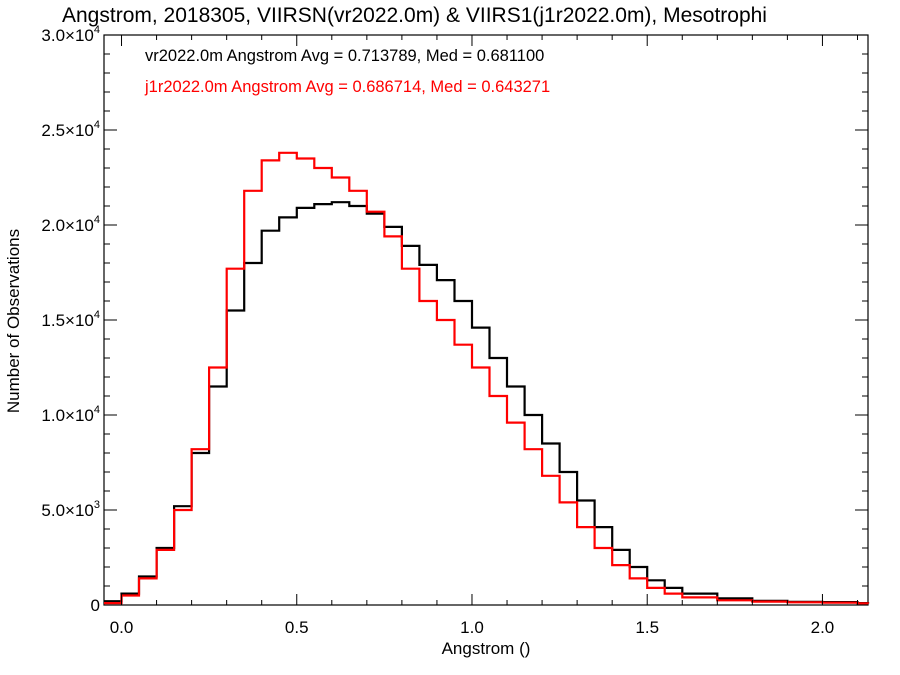  Describe the element at coordinates (70, 34) in the screenshot. I see `y-tick-label: 3.0×10⁴` at that location.